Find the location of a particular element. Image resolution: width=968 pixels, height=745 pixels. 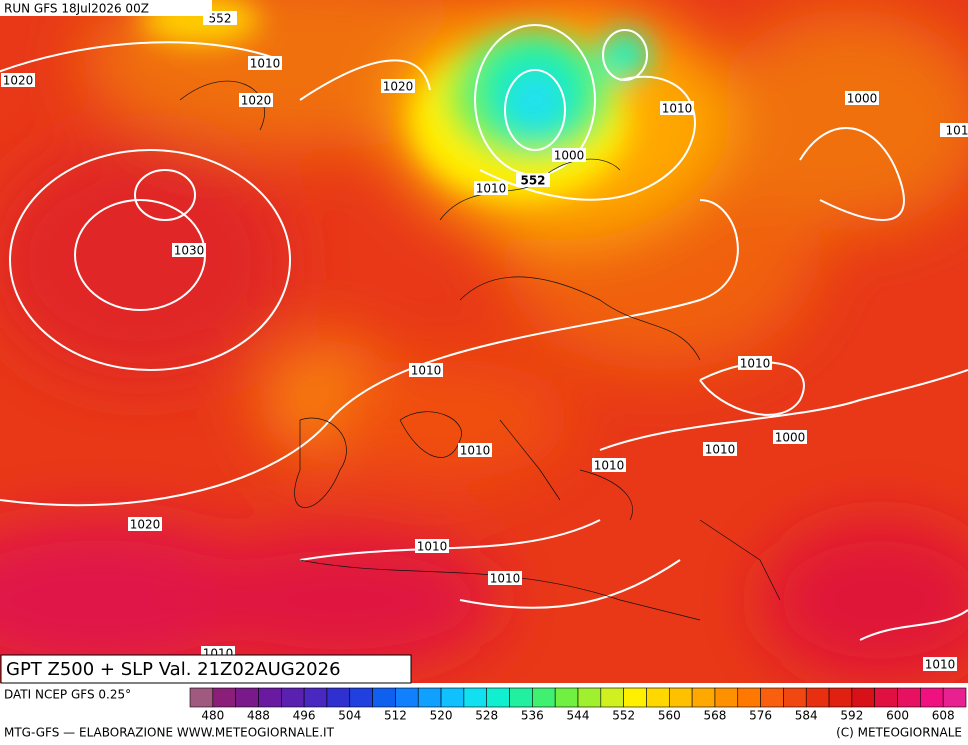

colorbar-label: 520 is located at coordinates (441, 716).